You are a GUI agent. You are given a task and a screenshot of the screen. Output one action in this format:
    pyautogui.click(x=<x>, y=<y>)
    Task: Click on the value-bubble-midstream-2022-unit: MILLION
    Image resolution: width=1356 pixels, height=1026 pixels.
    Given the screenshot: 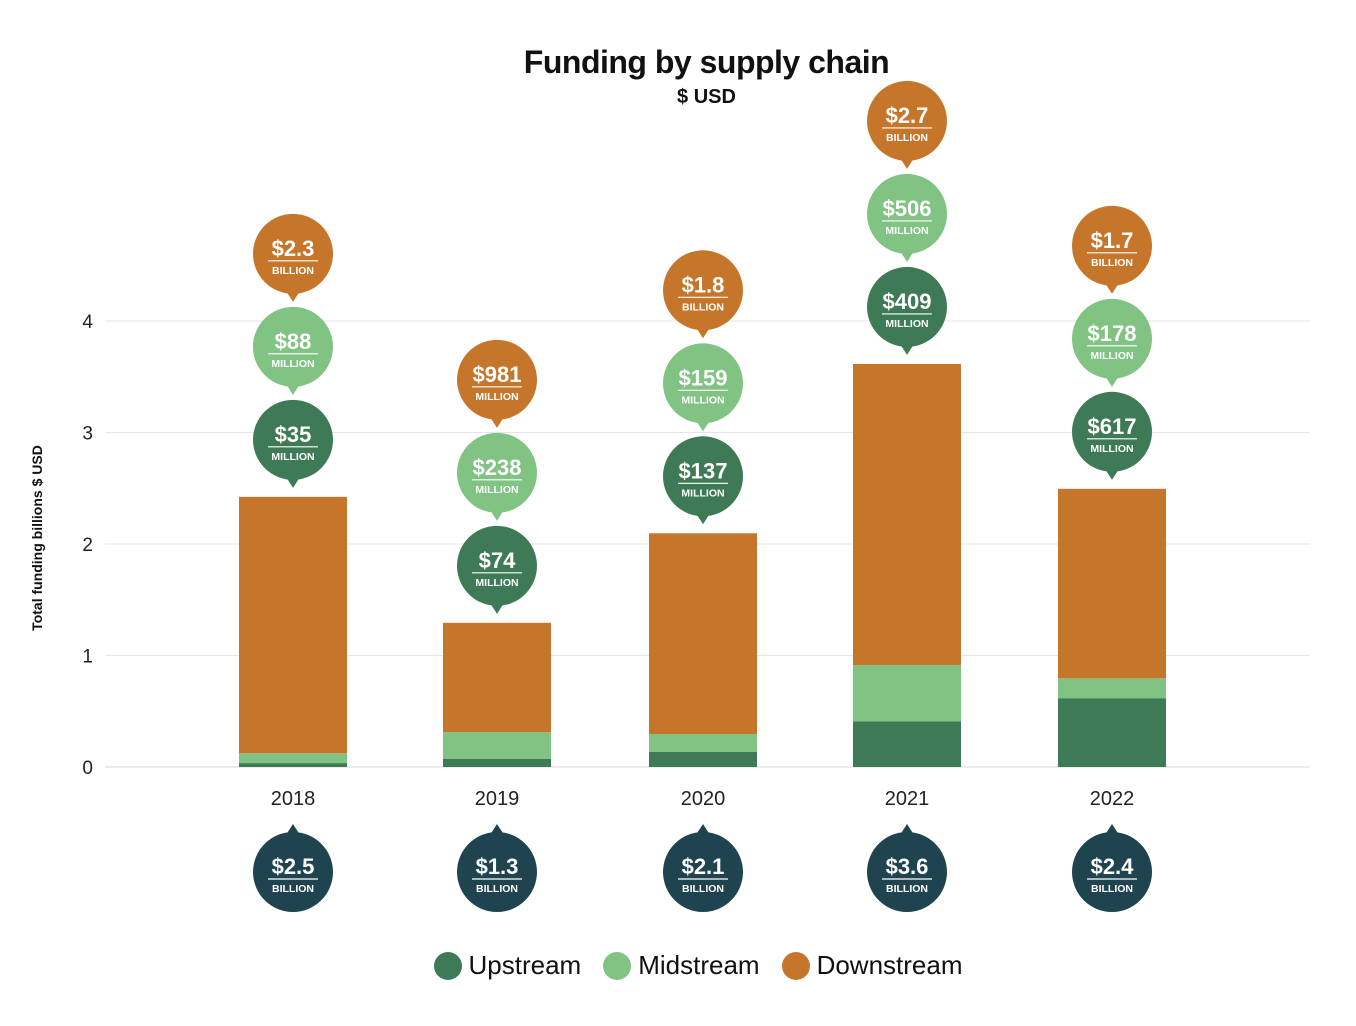 What is the action you would take?
    pyautogui.click(x=1111, y=356)
    